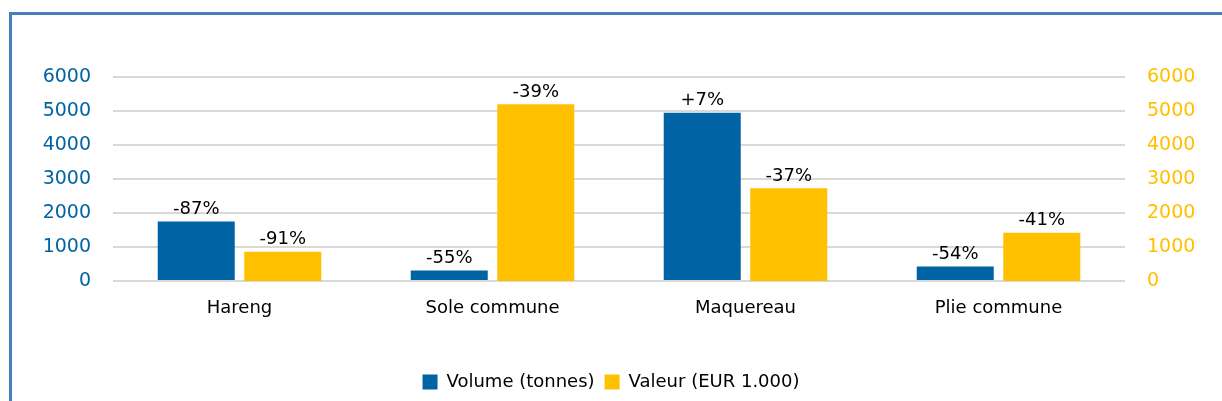  I want to click on y-tick-label: 4000, so click(66, 142).